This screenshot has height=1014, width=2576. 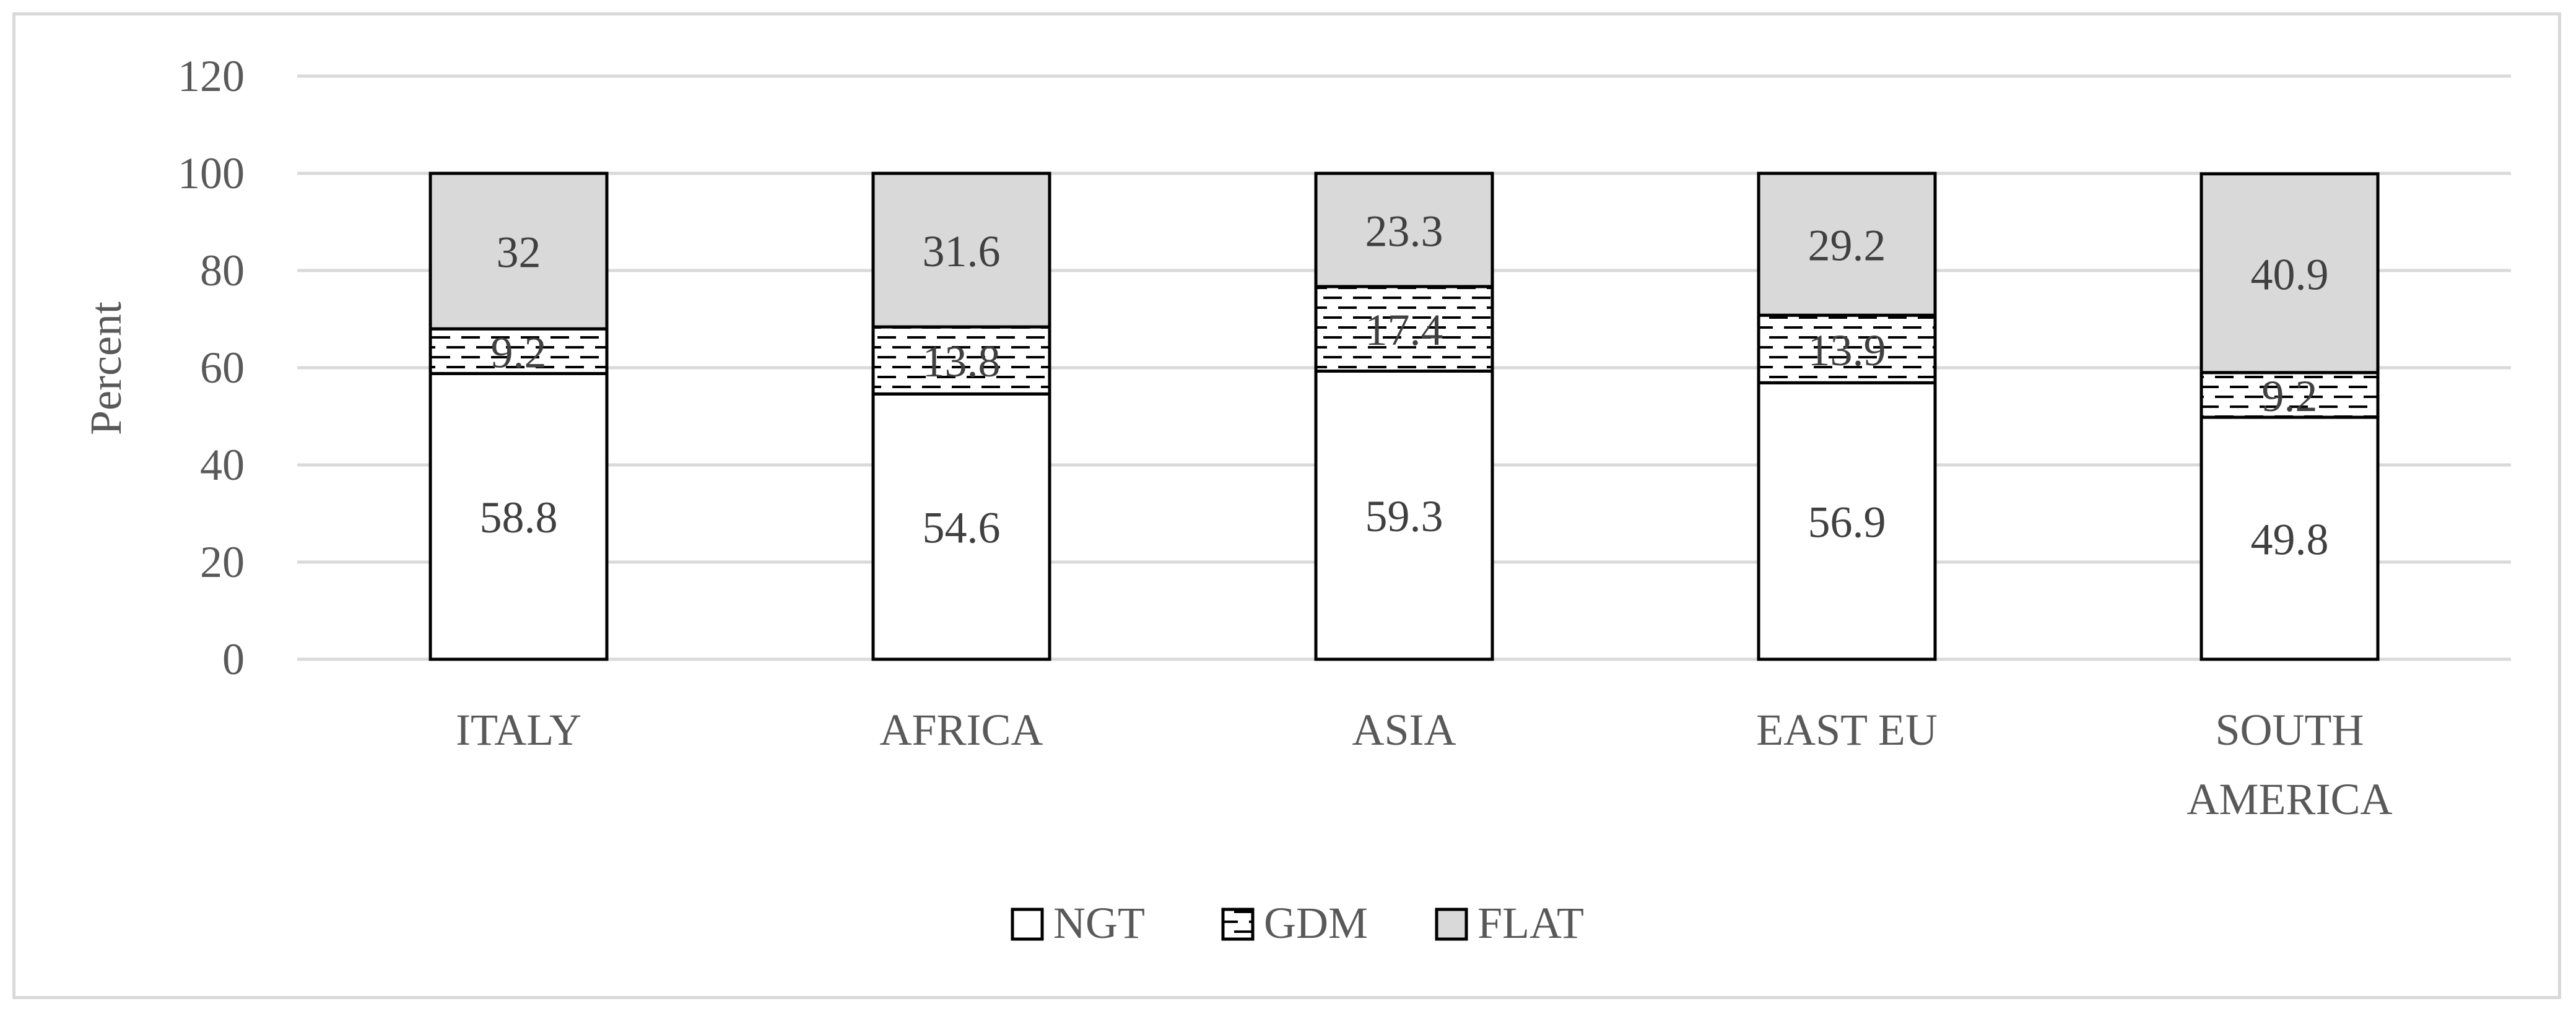 I want to click on data-label-gdm: 13.8, so click(x=962, y=361).